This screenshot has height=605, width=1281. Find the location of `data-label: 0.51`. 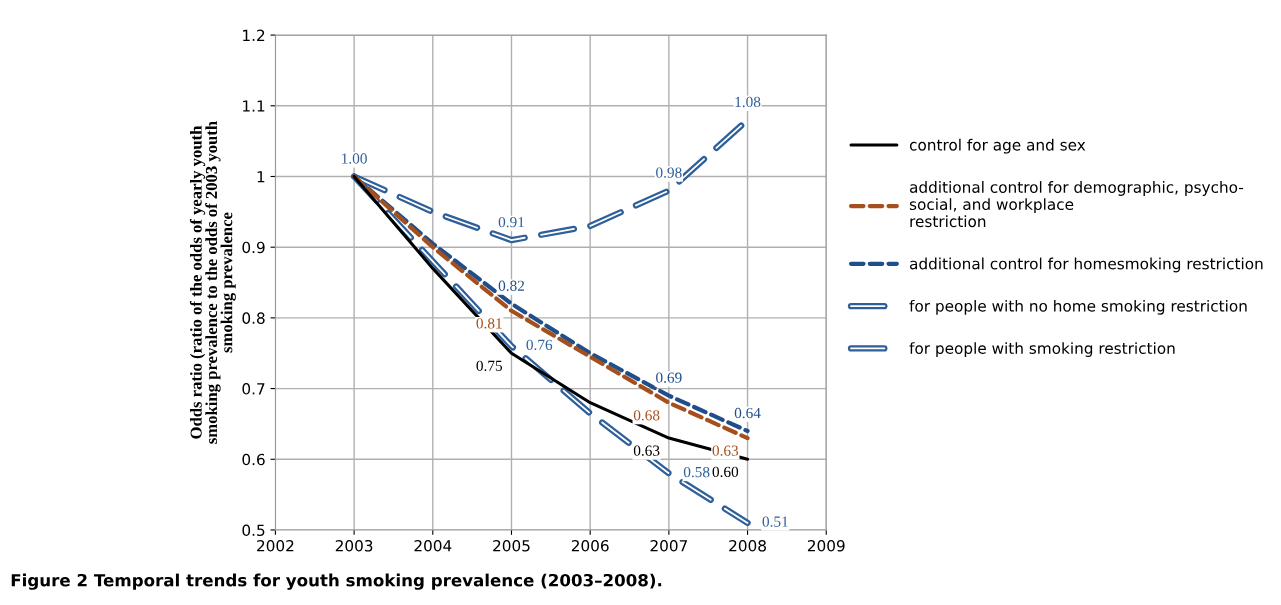

data-label: 0.51 is located at coordinates (775, 521).